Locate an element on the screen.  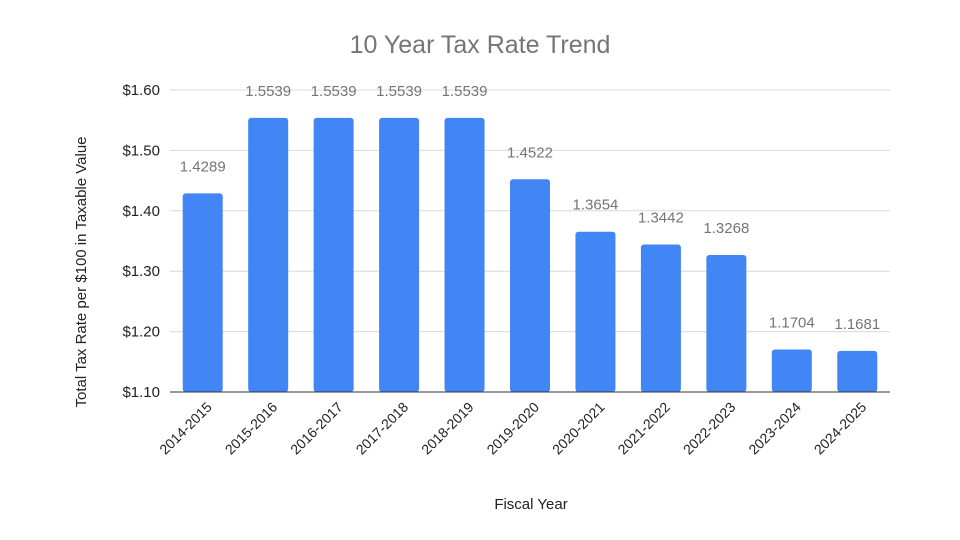
data-label: 1.3442 is located at coordinates (661, 218).